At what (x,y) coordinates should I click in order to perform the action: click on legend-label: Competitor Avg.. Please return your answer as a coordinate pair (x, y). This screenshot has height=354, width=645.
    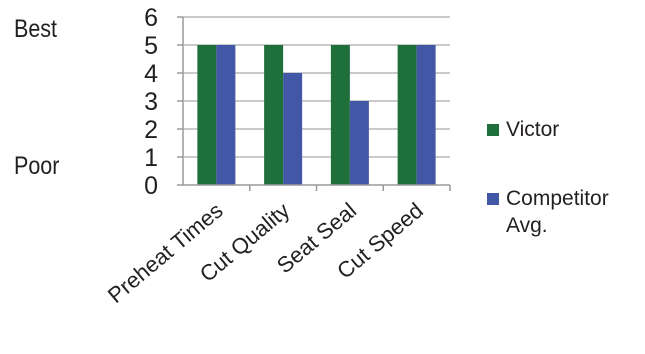
    Looking at the image, I should click on (557, 212).